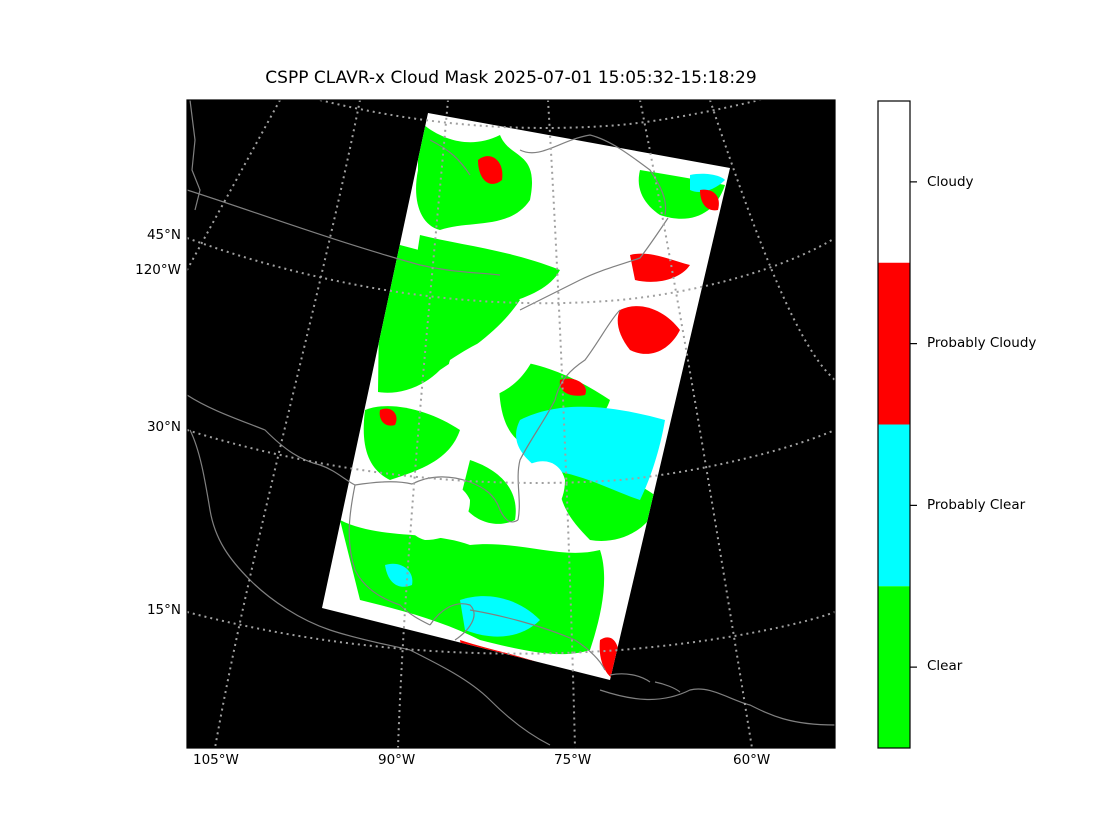 The height and width of the screenshot is (840, 1120). I want to click on colorbar-segment-probably-cloudy, so click(894, 343).